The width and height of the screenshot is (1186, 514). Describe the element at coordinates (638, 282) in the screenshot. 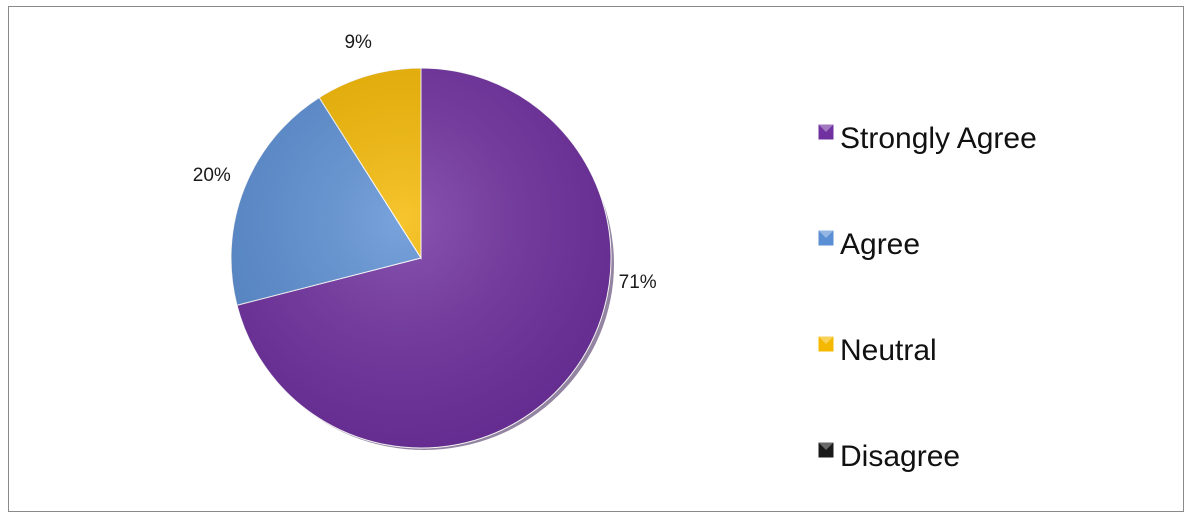

I see `data-label-strongly-agree: 71%` at that location.